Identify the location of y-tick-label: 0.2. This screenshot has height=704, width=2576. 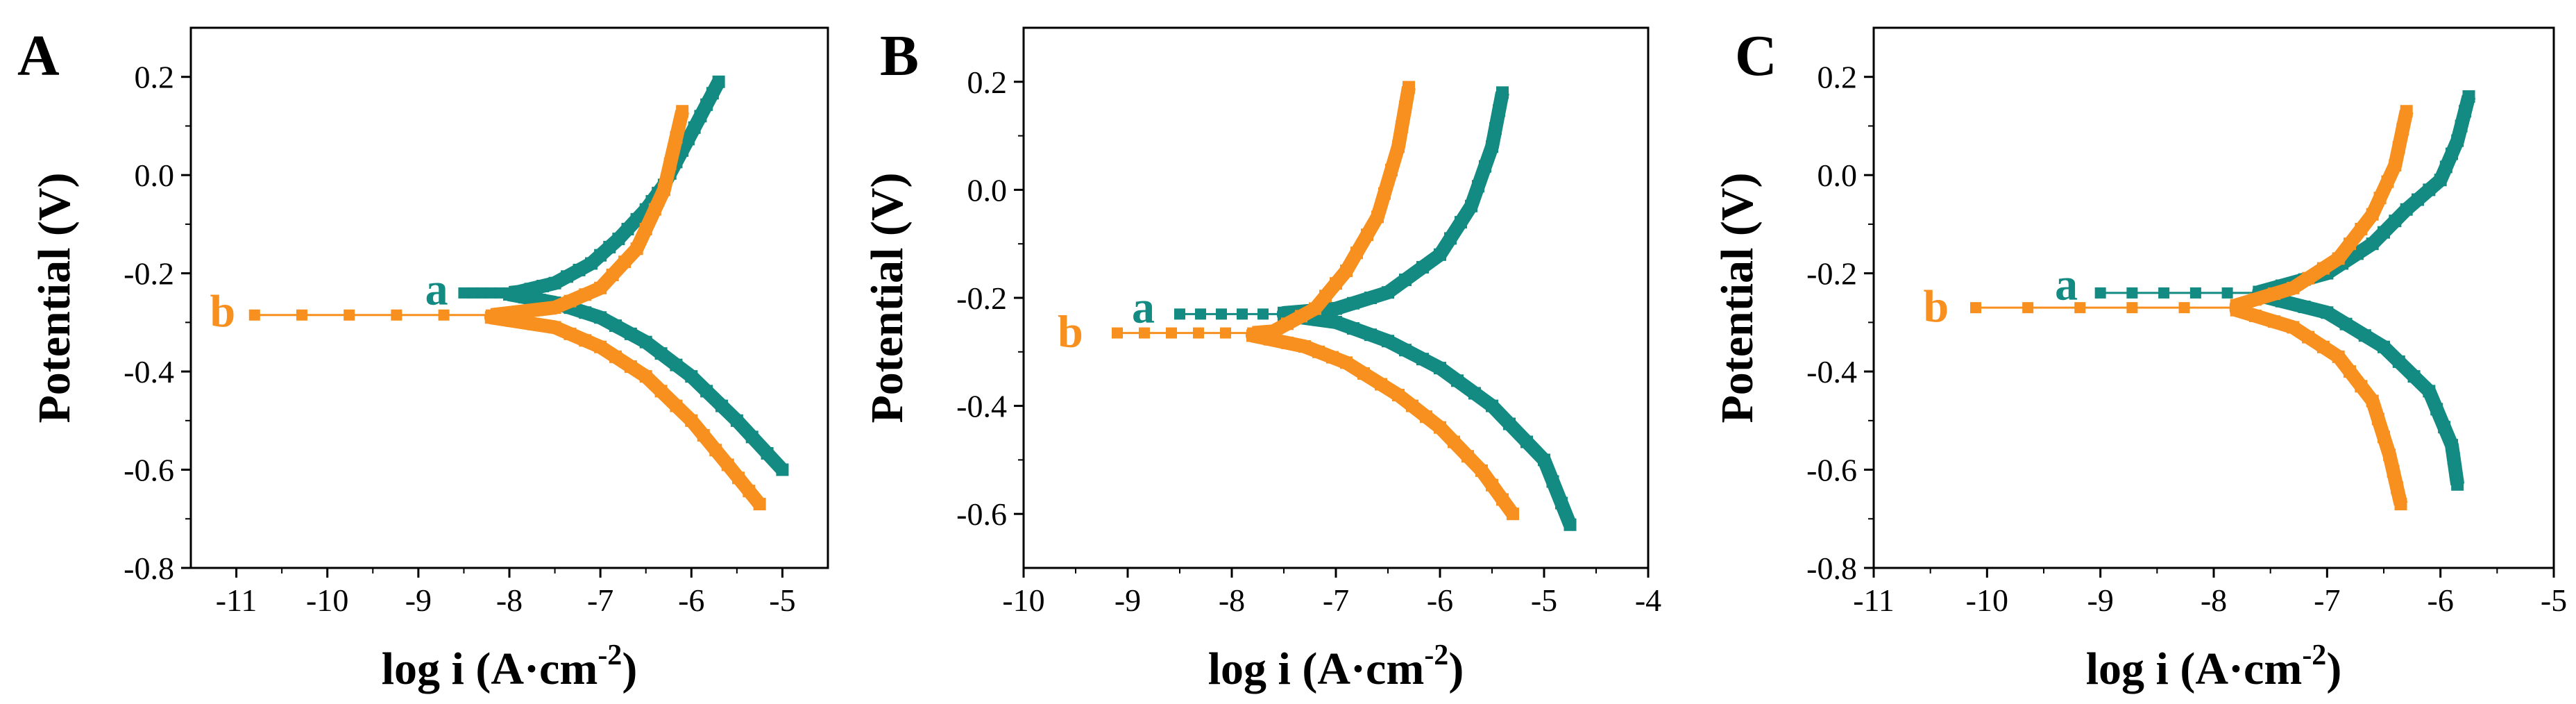
(155, 78).